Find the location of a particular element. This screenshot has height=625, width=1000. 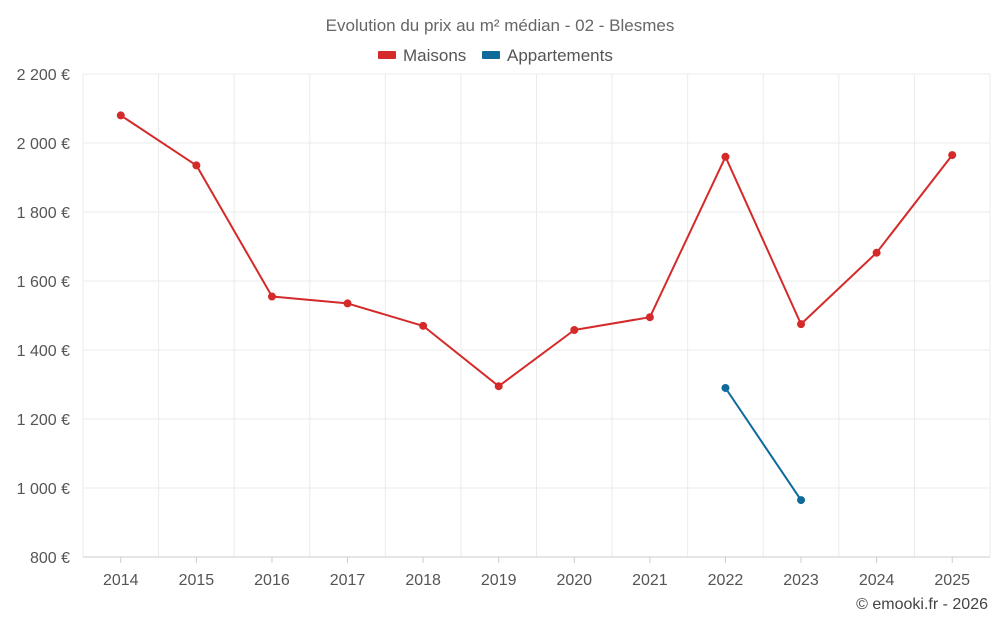

legend-item-appartements: Appartements is located at coordinates (547, 55).